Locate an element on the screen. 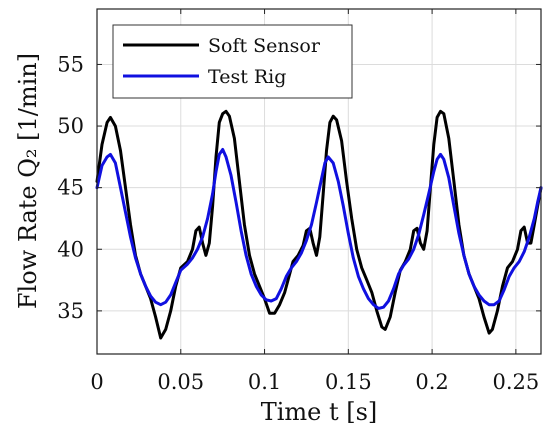  x-tick-label: 0 is located at coordinates (96, 382).